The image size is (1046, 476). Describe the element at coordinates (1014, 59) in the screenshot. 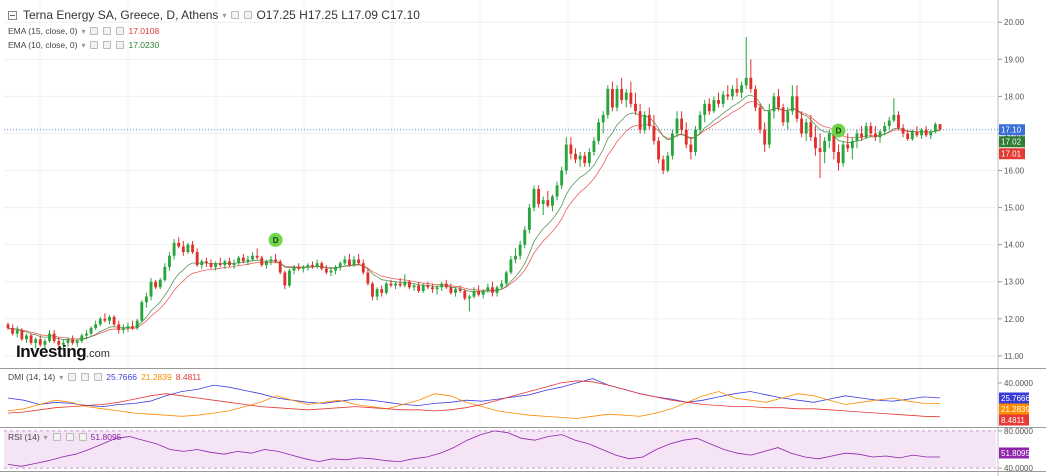

I see `price-axis-label: 19.00` at that location.